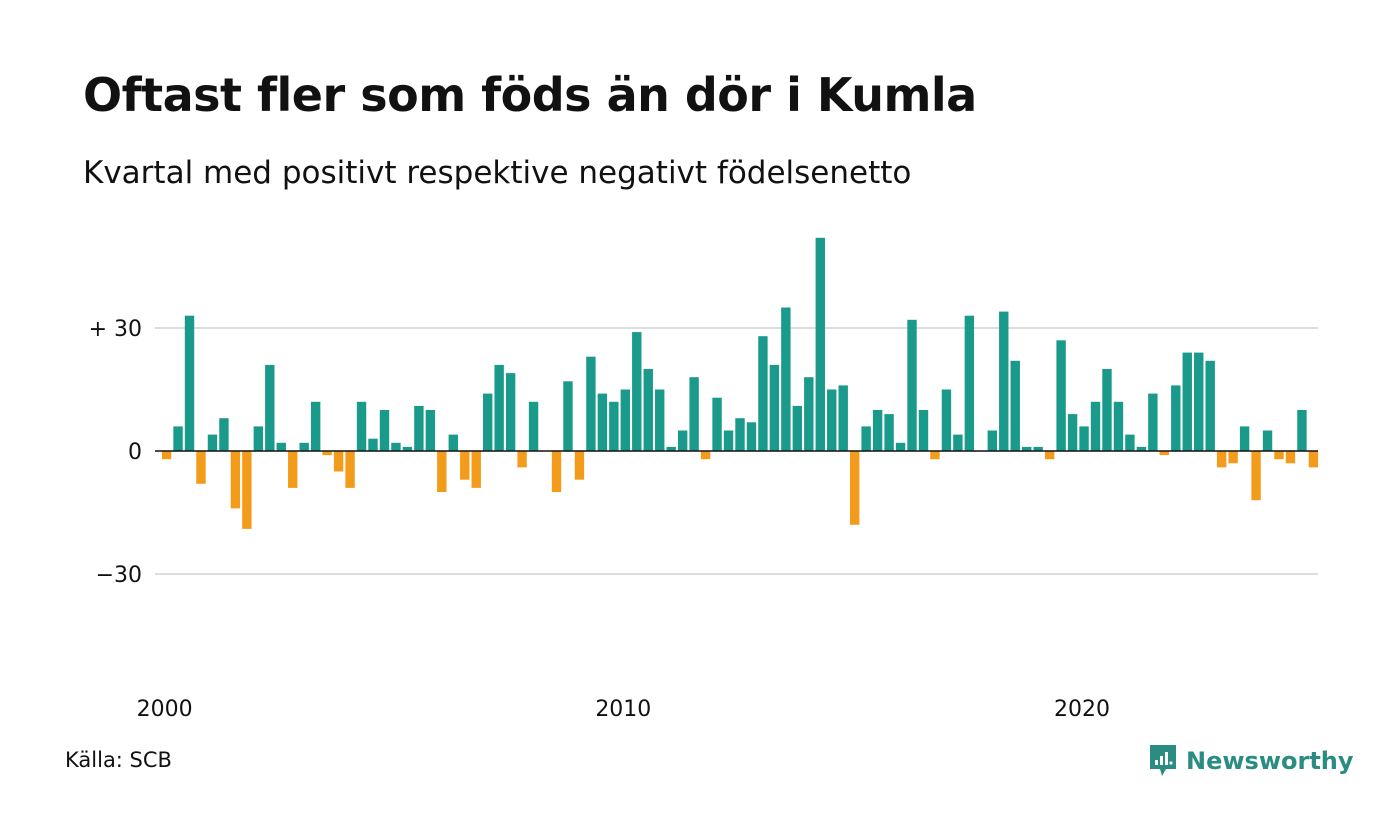 This screenshot has width=1400, height=840. What do you see at coordinates (178, 438) in the screenshot?
I see `bar-2000-k2` at bounding box center [178, 438].